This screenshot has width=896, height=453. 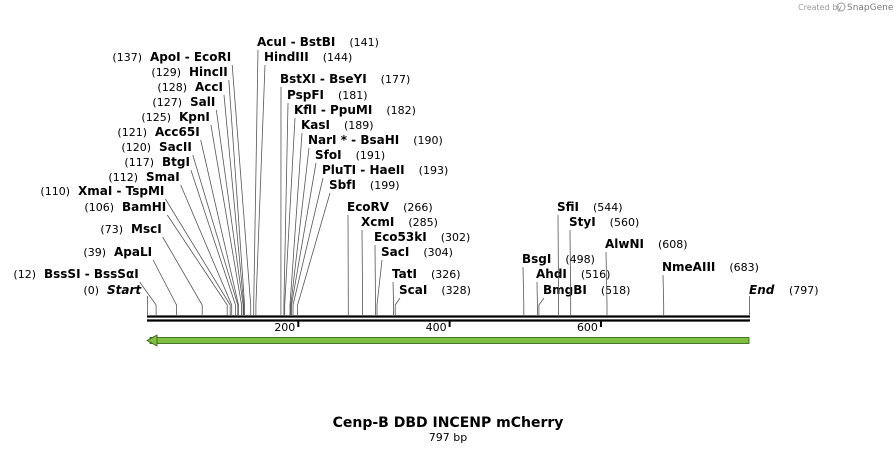 I want to click on enzyme-site: SfiI (544), so click(x=590, y=257).